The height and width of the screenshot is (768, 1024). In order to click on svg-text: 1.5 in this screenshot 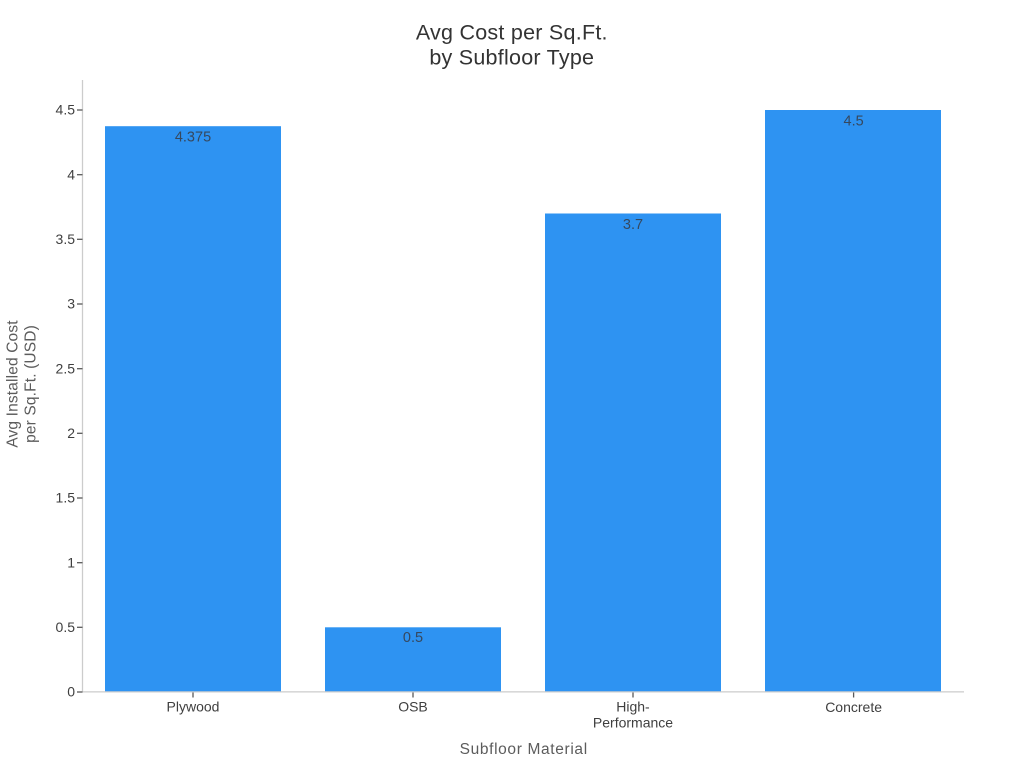, I will do `click(66, 498)`.